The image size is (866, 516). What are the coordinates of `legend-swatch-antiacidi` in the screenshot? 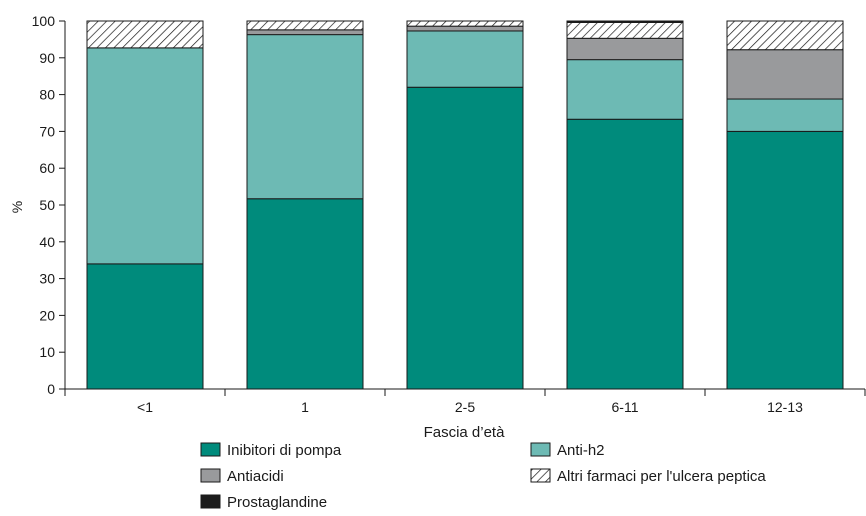 It's located at (210, 475).